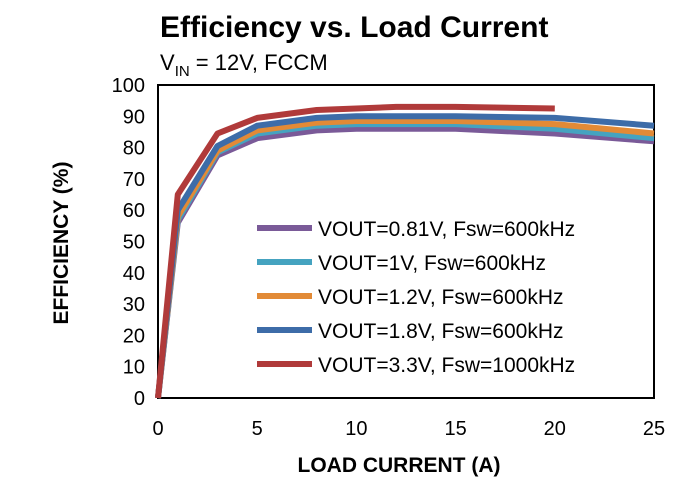 The height and width of the screenshot is (496, 690). Describe the element at coordinates (61, 243) in the screenshot. I see `y-axis-label: EFFICIENCY (%)` at that location.